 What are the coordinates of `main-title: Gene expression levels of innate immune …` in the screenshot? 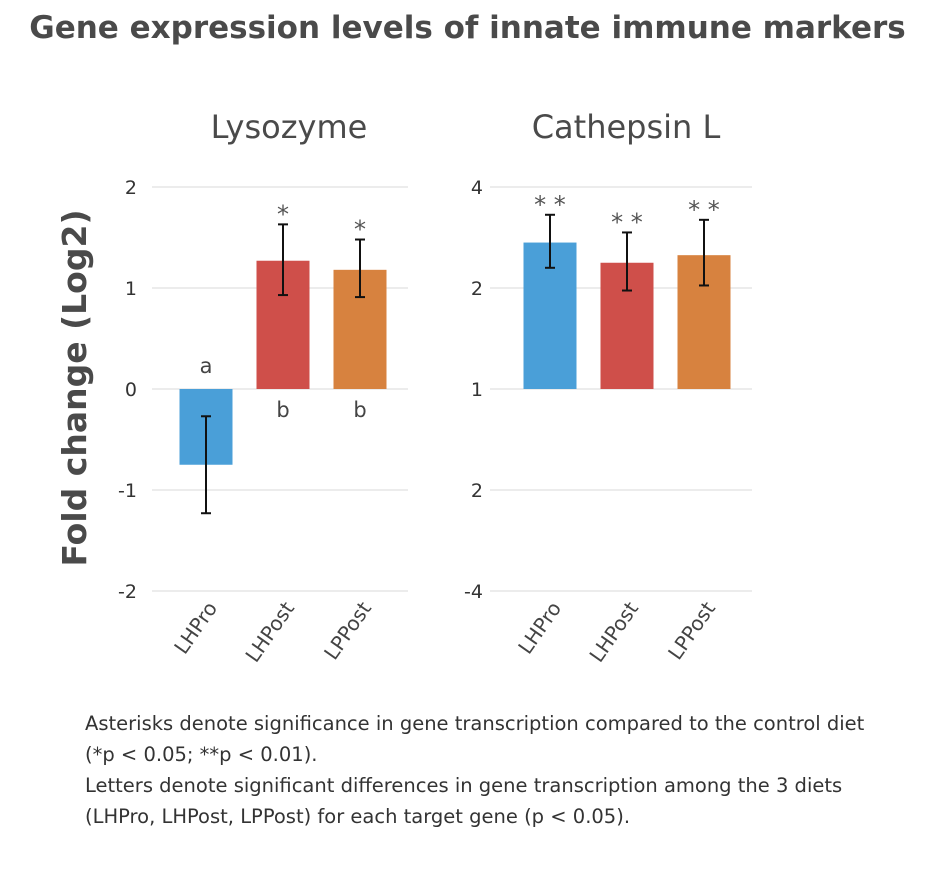 It's located at (467, 28).